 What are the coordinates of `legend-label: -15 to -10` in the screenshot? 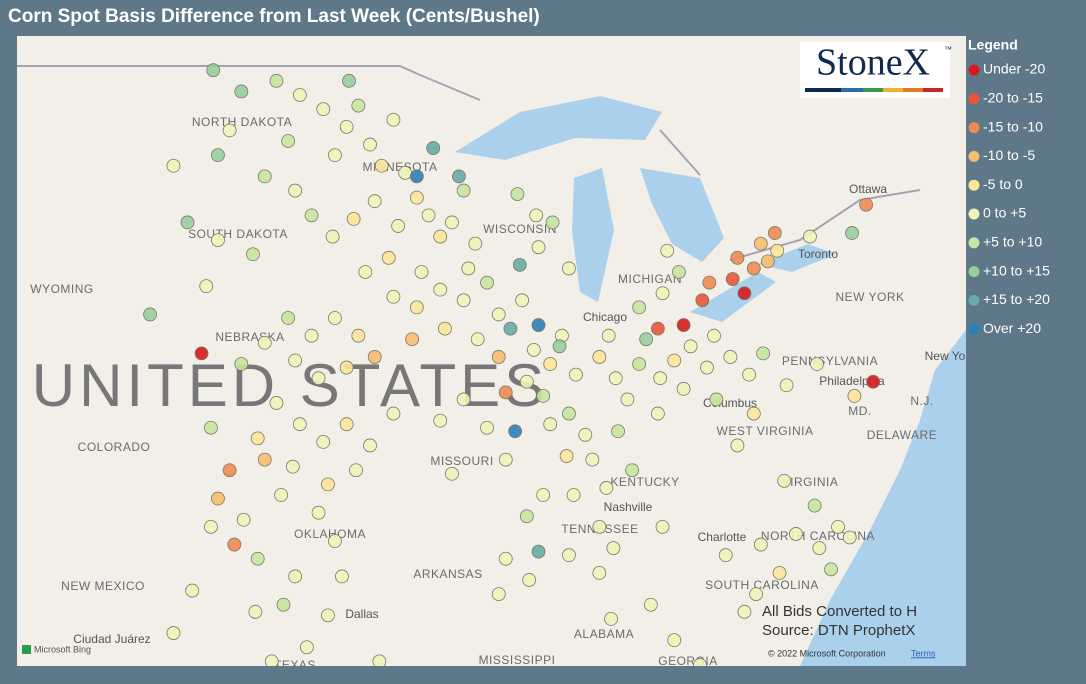 It's located at (1013, 126).